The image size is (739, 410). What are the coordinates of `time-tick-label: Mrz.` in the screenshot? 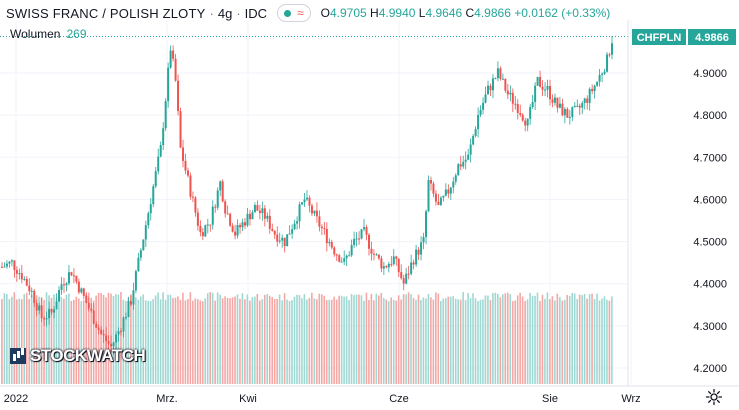 It's located at (166, 399).